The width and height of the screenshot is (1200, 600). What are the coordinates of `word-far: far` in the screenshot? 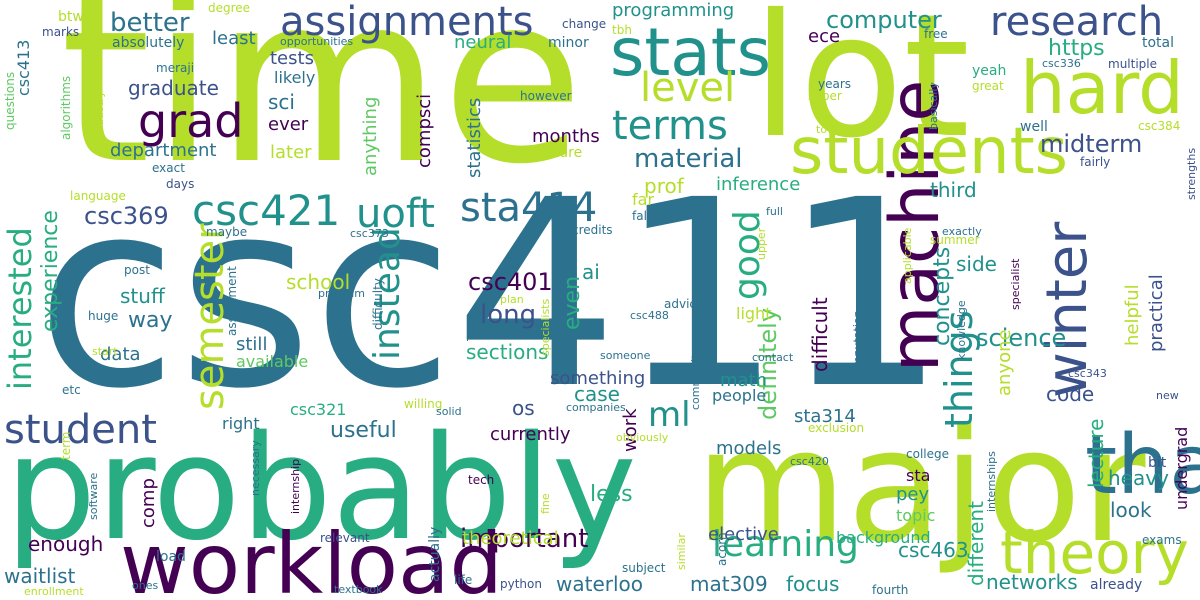 It's located at (643, 199).